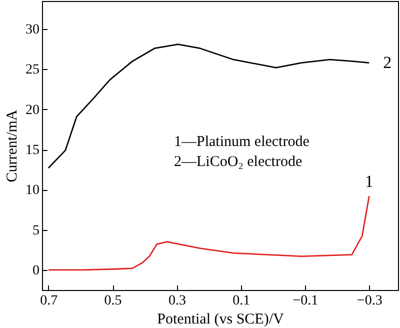 This screenshot has height=328, width=400. What do you see at coordinates (36, 230) in the screenshot?
I see `y-tick-label: 5` at bounding box center [36, 230].